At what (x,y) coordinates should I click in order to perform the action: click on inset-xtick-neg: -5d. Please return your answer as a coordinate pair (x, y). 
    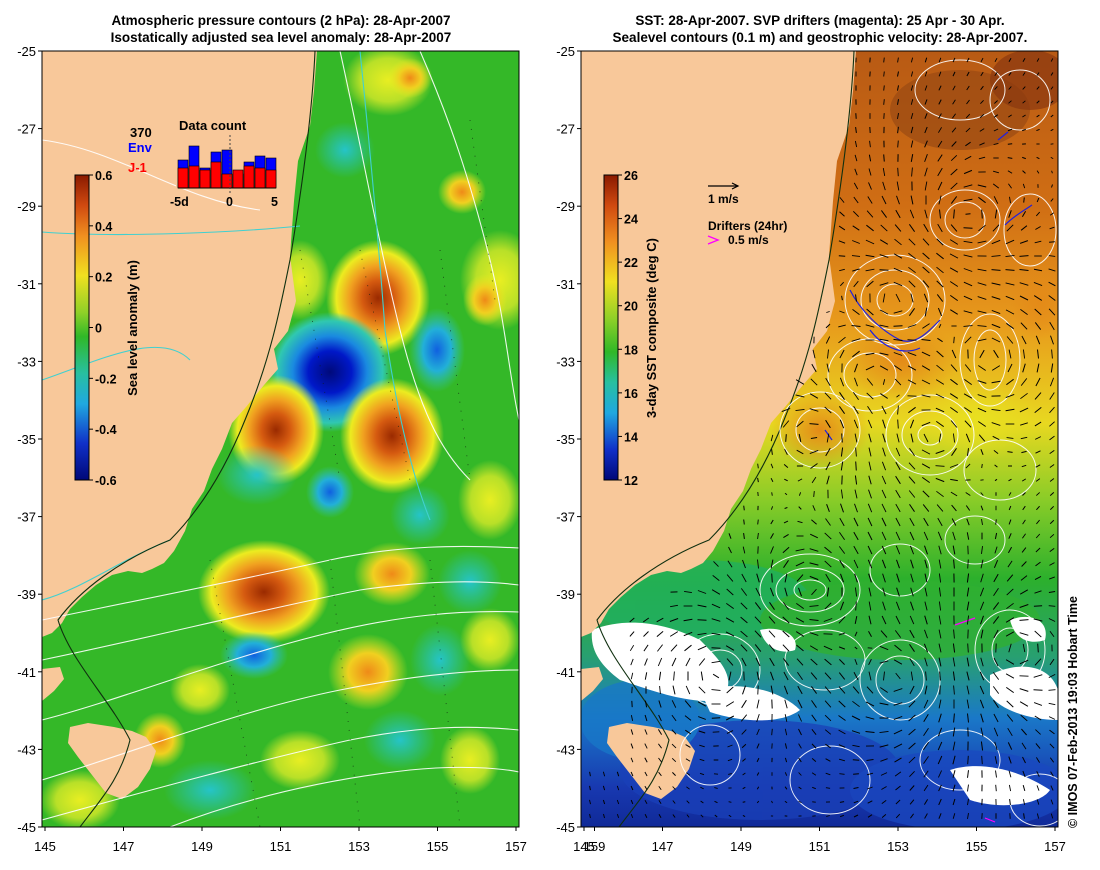
    Looking at the image, I should click on (179, 202).